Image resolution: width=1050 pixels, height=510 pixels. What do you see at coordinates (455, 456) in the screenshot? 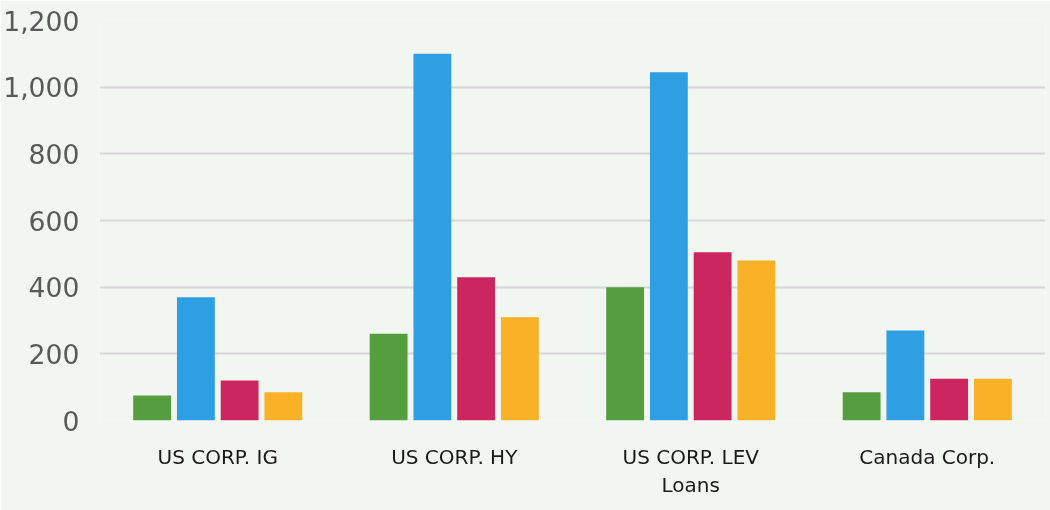
I see `x-tick-label: US CORP. HY` at bounding box center [455, 456].